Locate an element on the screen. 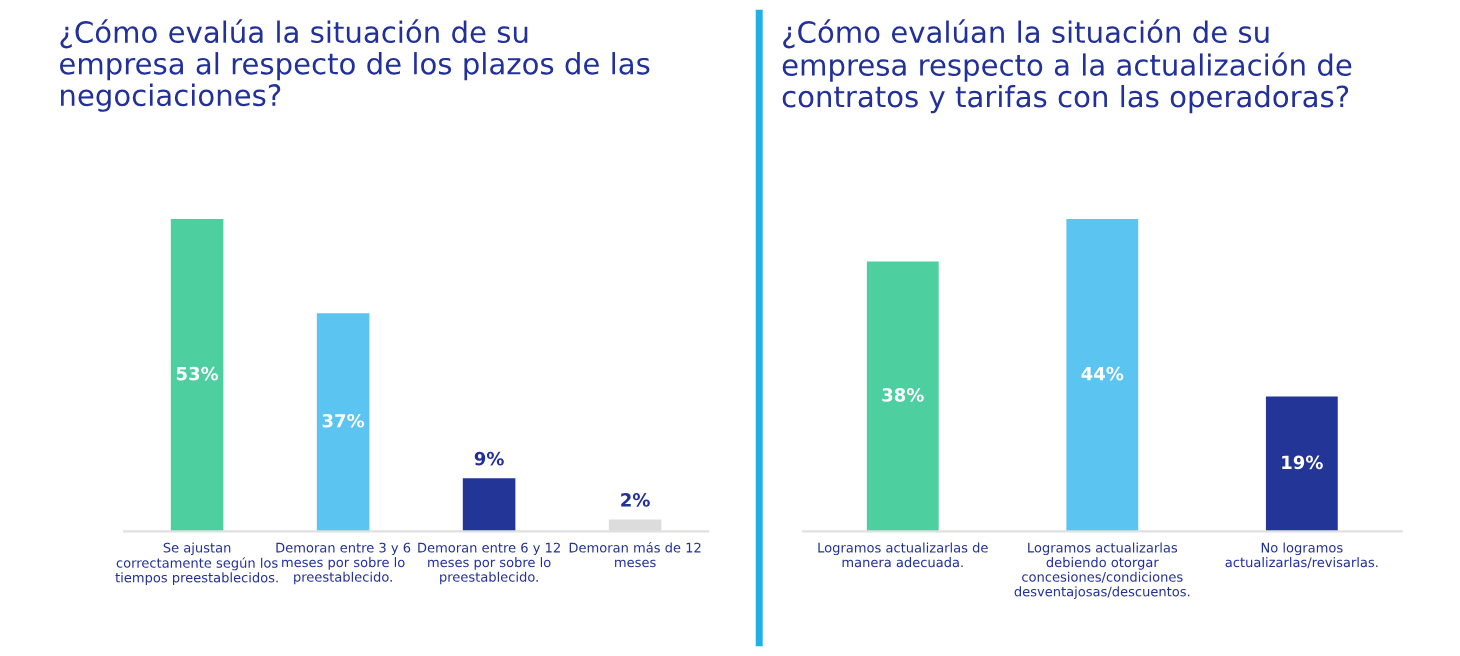 The image size is (1460, 656). data-label: 2% is located at coordinates (635, 500).